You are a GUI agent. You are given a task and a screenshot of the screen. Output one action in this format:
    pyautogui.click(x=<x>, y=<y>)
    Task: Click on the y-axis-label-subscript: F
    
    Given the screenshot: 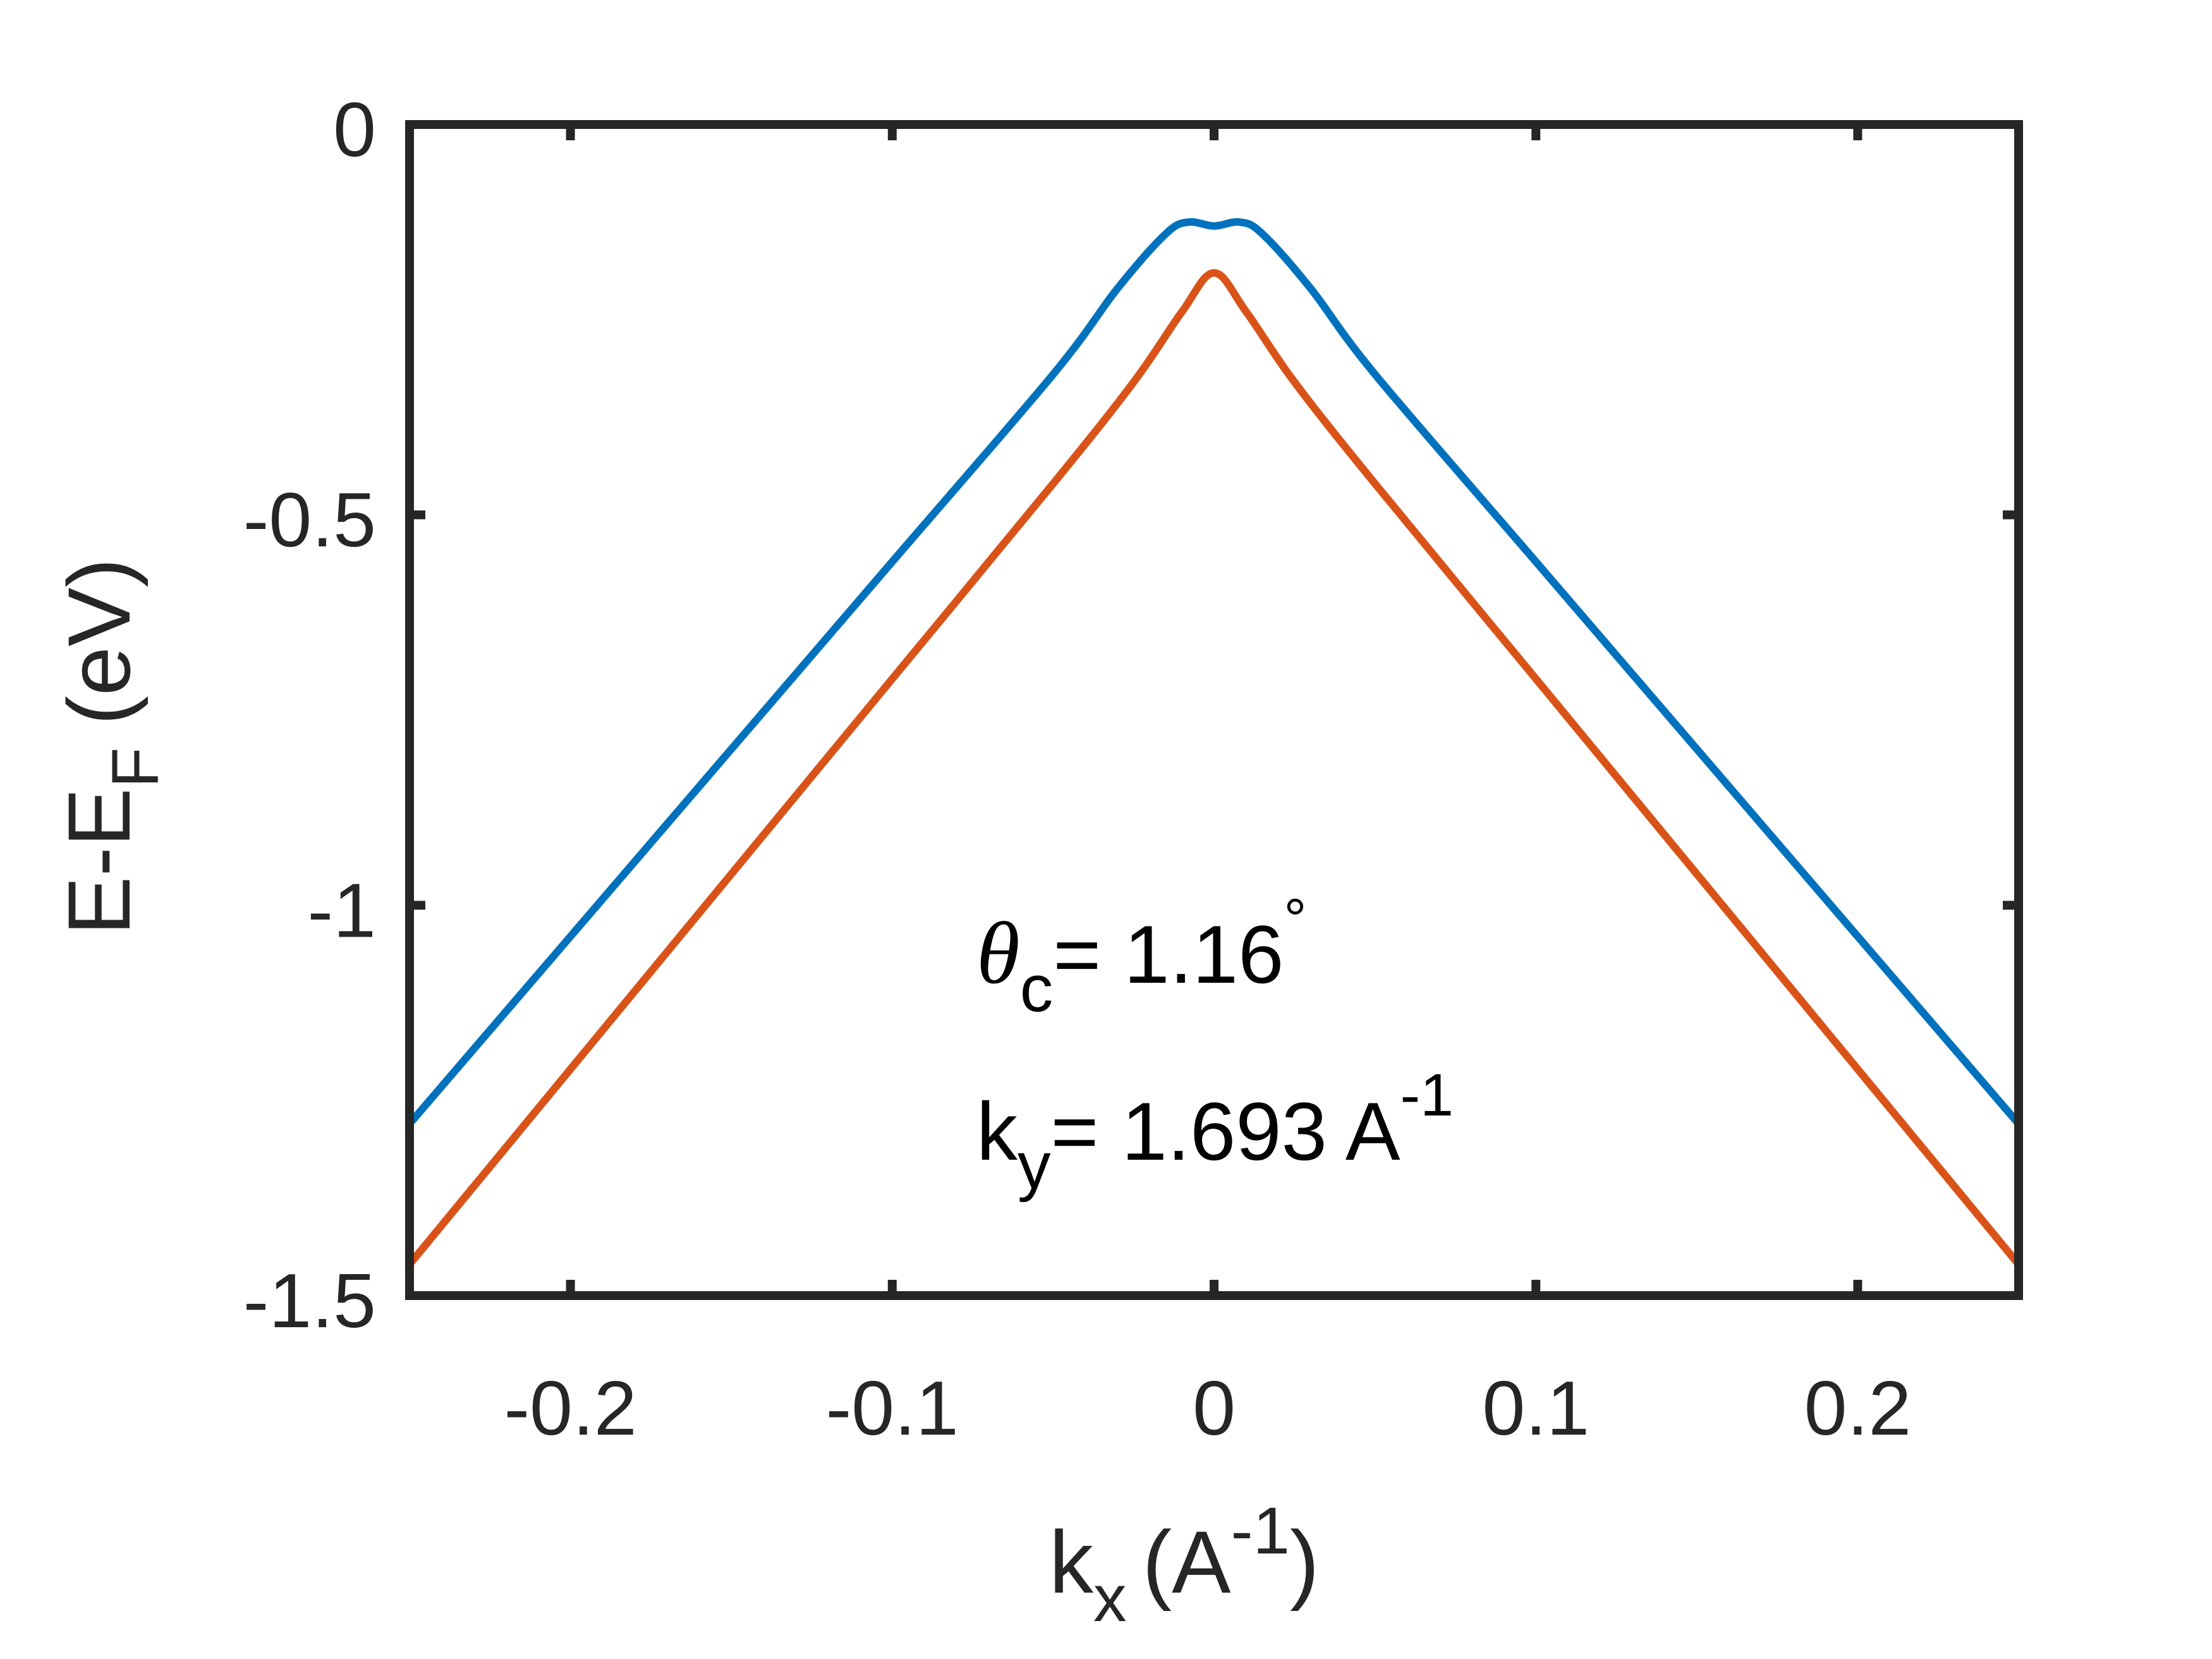 What is the action you would take?
    pyautogui.click(x=136, y=767)
    